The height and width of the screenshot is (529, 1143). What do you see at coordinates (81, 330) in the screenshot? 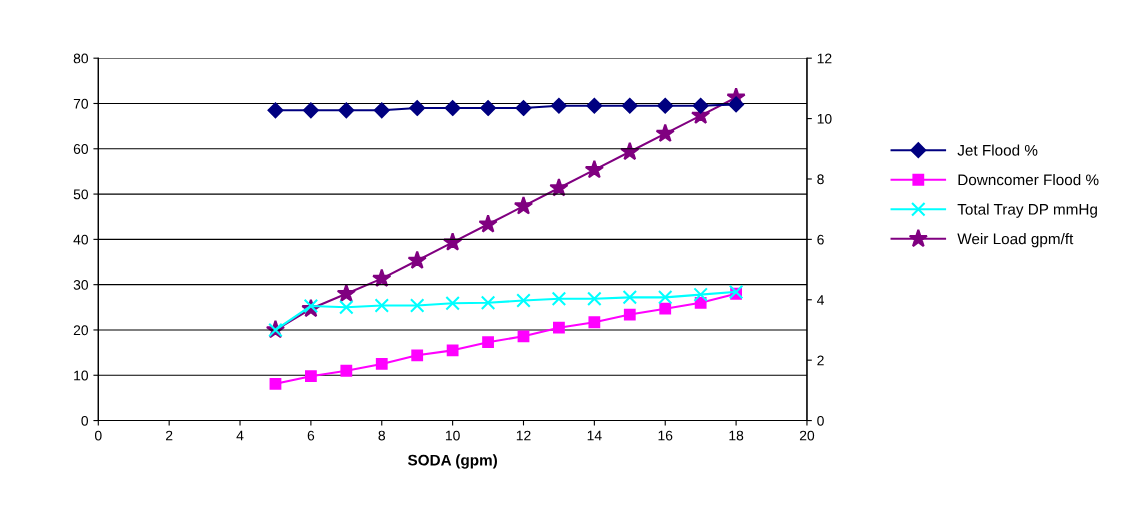
I see `y-tick-label: 20` at bounding box center [81, 330].